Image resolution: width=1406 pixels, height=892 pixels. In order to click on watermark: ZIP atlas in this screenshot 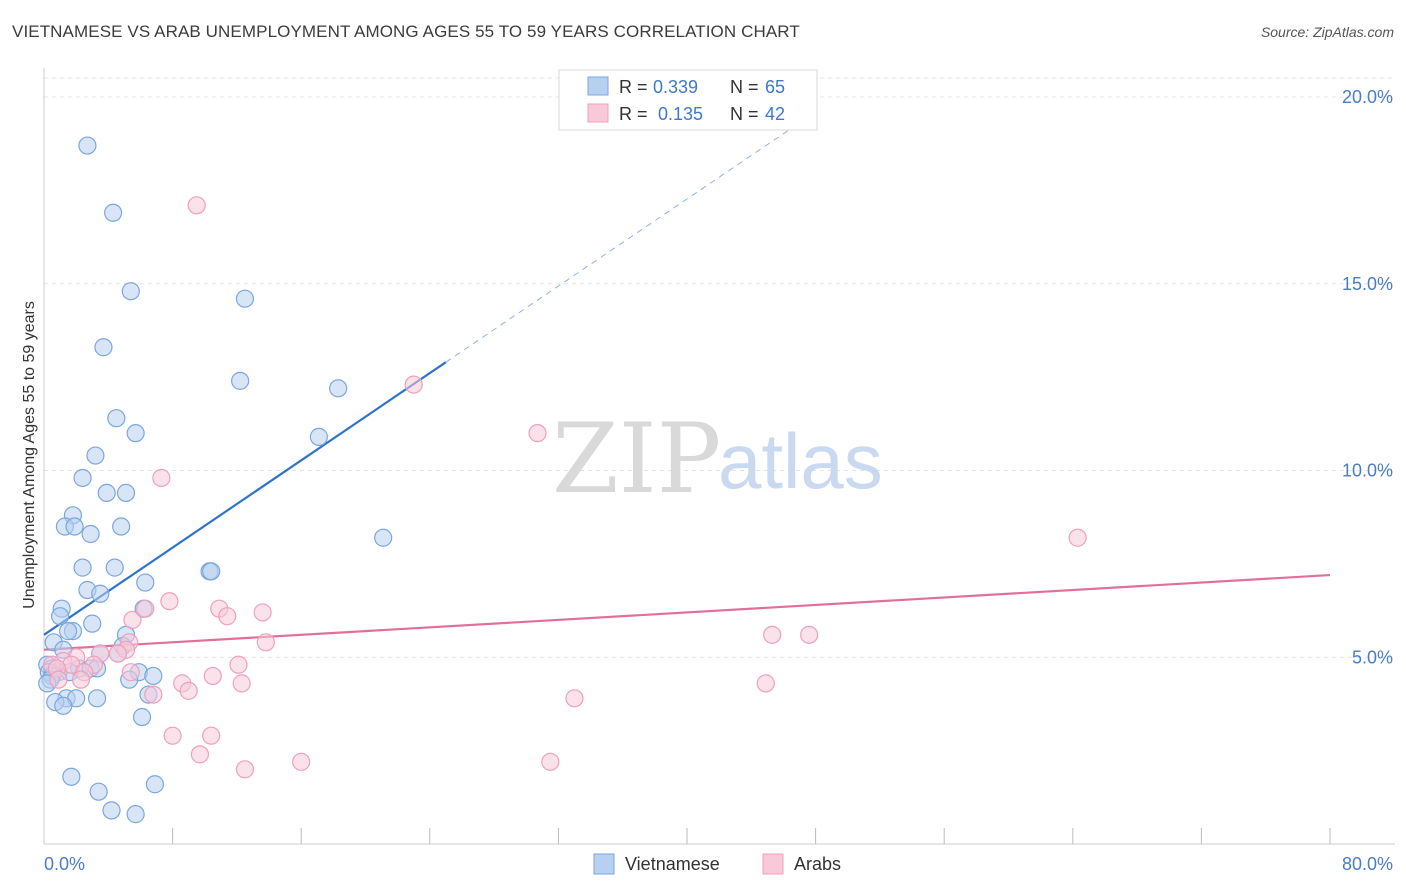, I will do `click(717, 459)`.